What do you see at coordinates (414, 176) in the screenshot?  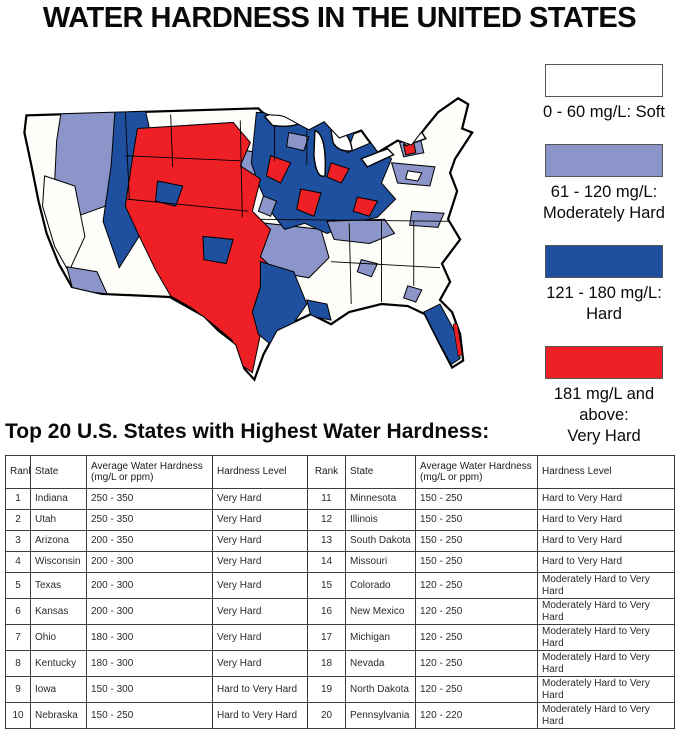 I see `map-region-pennsylvania-soft-center` at bounding box center [414, 176].